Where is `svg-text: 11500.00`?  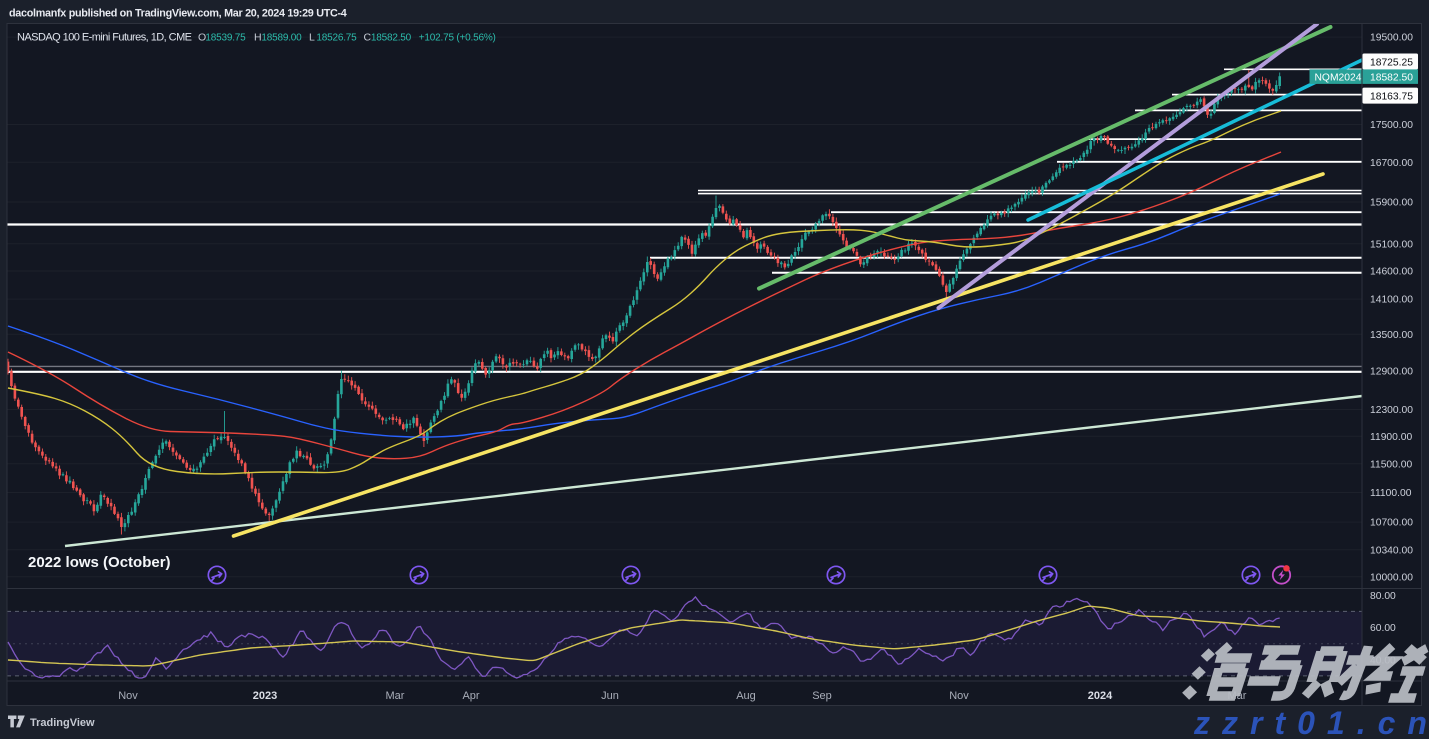 svg-text: 11500.00 is located at coordinates (1391, 464).